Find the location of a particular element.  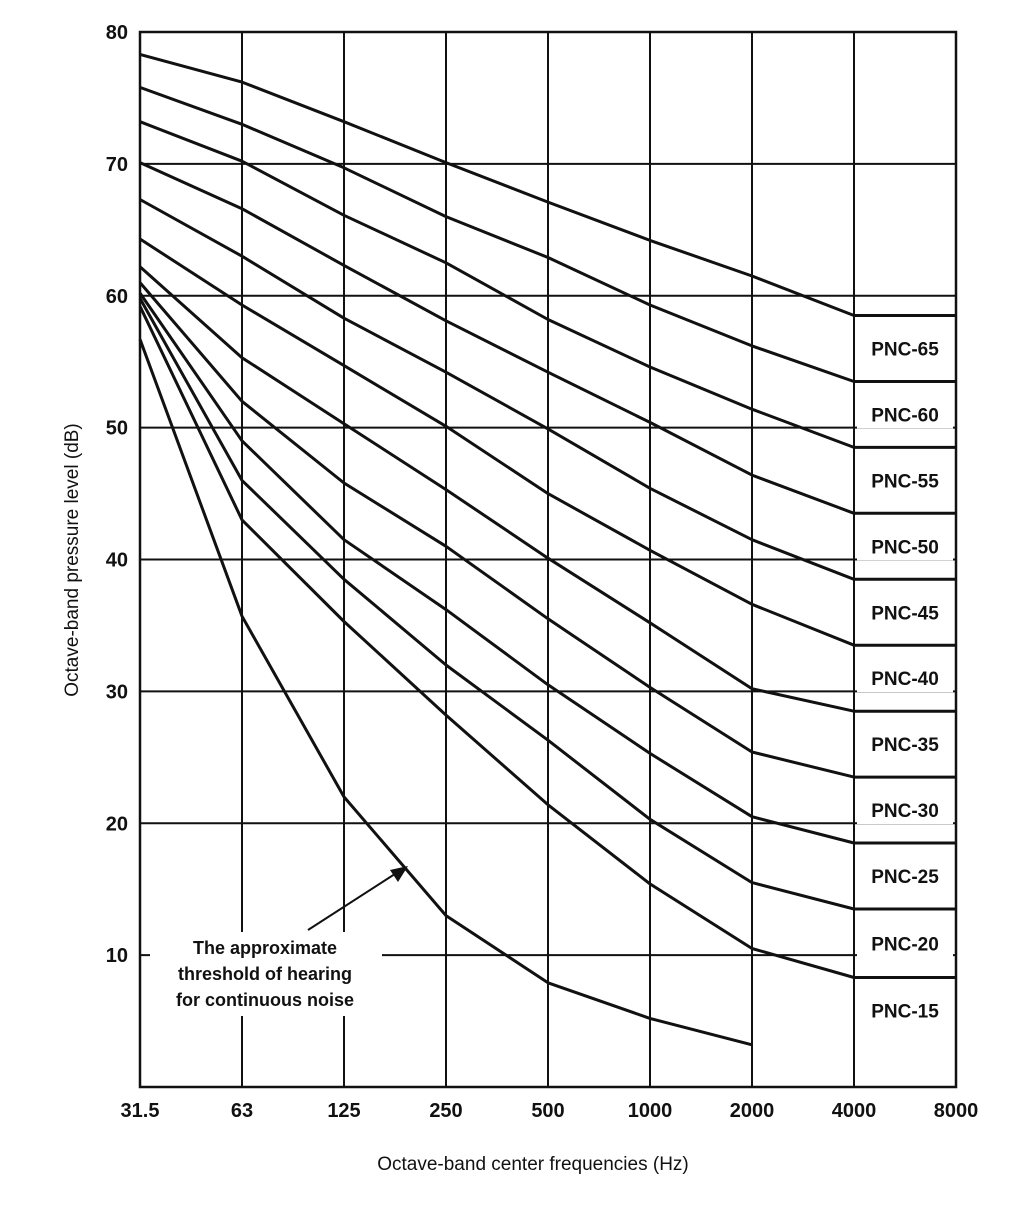

curve-label: PNC-60 is located at coordinates (905, 415).